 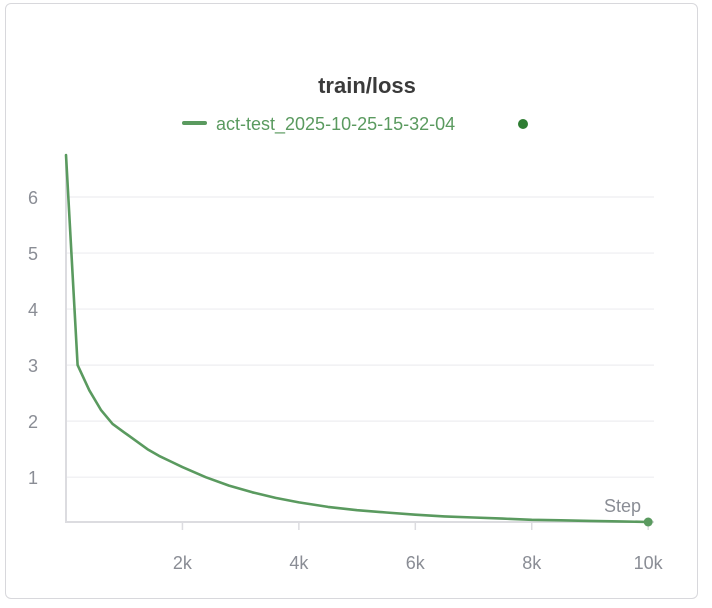 What do you see at coordinates (649, 563) in the screenshot?
I see `x-tick-label: 10k` at bounding box center [649, 563].